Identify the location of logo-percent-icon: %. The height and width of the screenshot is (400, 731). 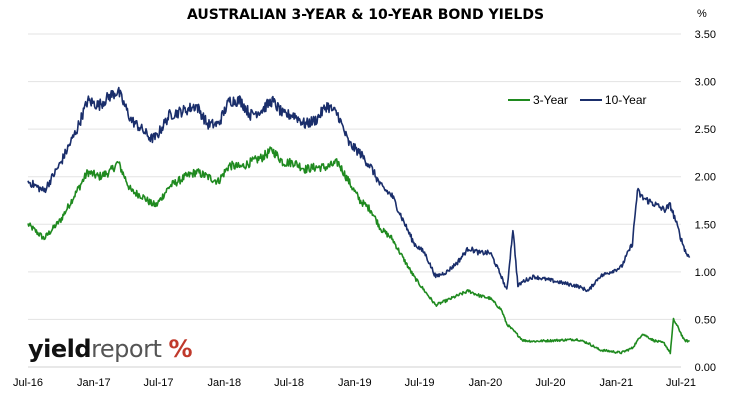
(180, 349).